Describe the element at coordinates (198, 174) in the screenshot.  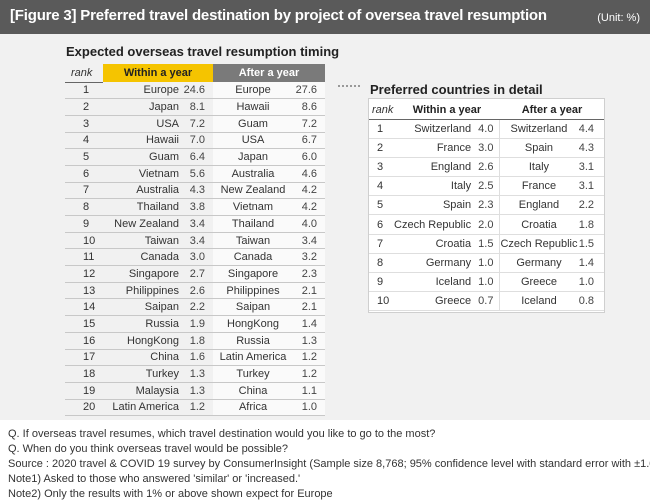
I see `within-value-cell: 5.6` at that location.